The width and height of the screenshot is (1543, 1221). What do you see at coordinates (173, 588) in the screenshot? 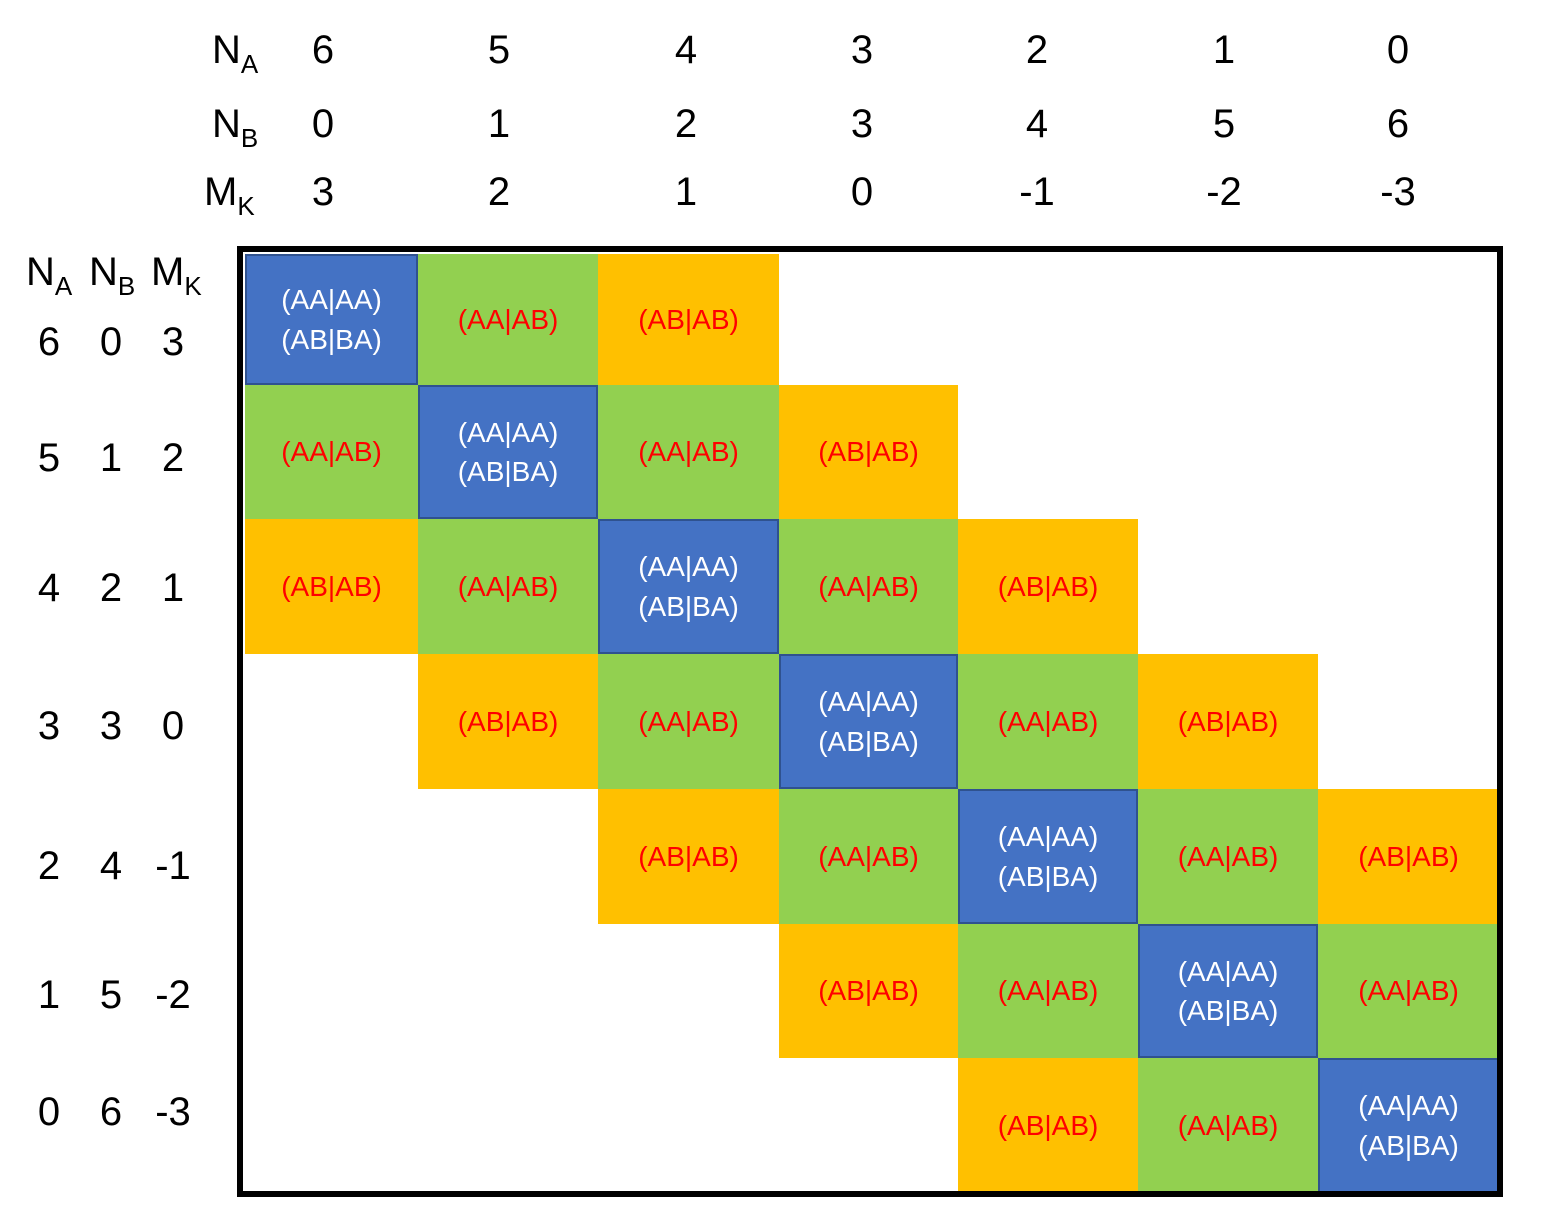
I see `row-header-mk-2: 1` at bounding box center [173, 588].